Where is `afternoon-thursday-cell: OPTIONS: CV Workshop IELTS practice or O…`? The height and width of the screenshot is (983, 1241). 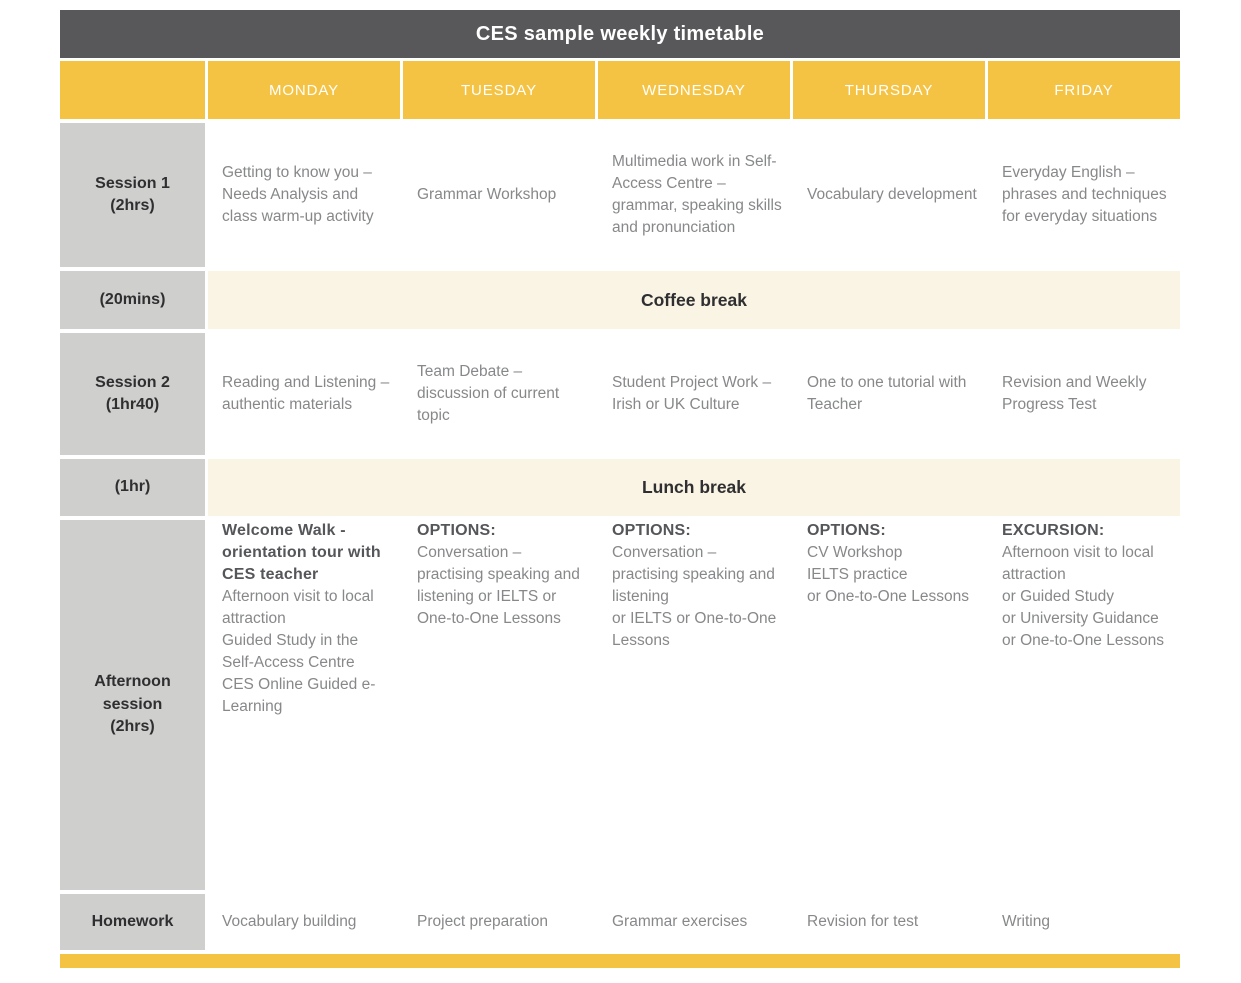
afternoon-thursday-cell: OPTIONS: CV Workshop IELTS practice or O… is located at coordinates (889, 705).